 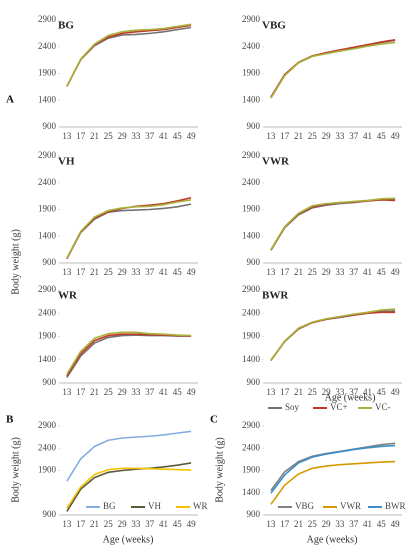 What do you see at coordinates (292, 407) in the screenshot?
I see `legend-label: Soy` at bounding box center [292, 407].